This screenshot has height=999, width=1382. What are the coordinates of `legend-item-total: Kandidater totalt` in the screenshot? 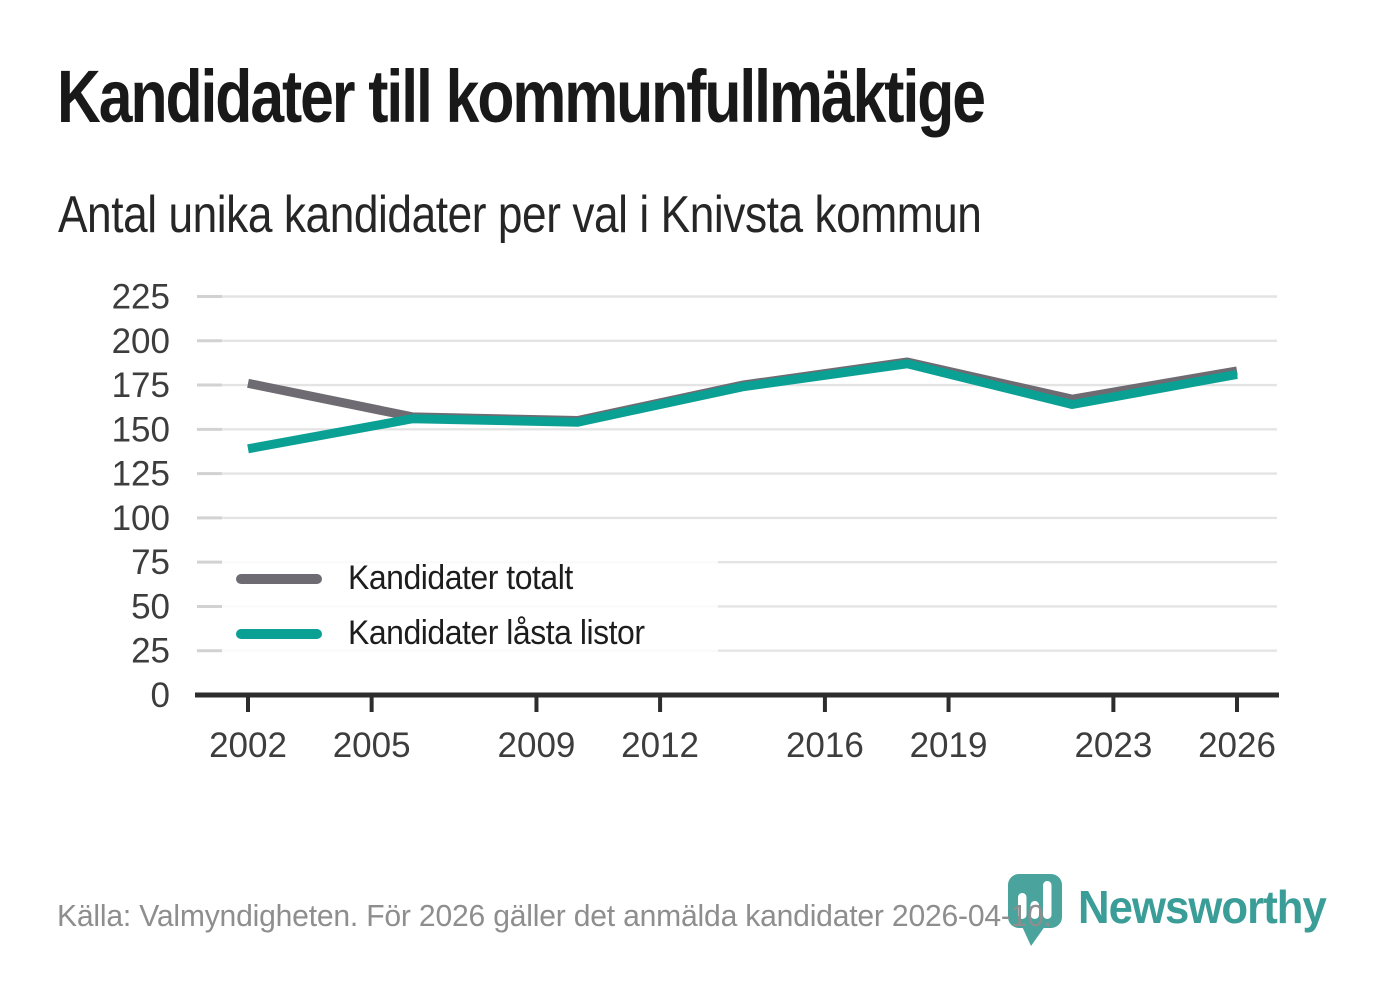 It's located at (477, 578).